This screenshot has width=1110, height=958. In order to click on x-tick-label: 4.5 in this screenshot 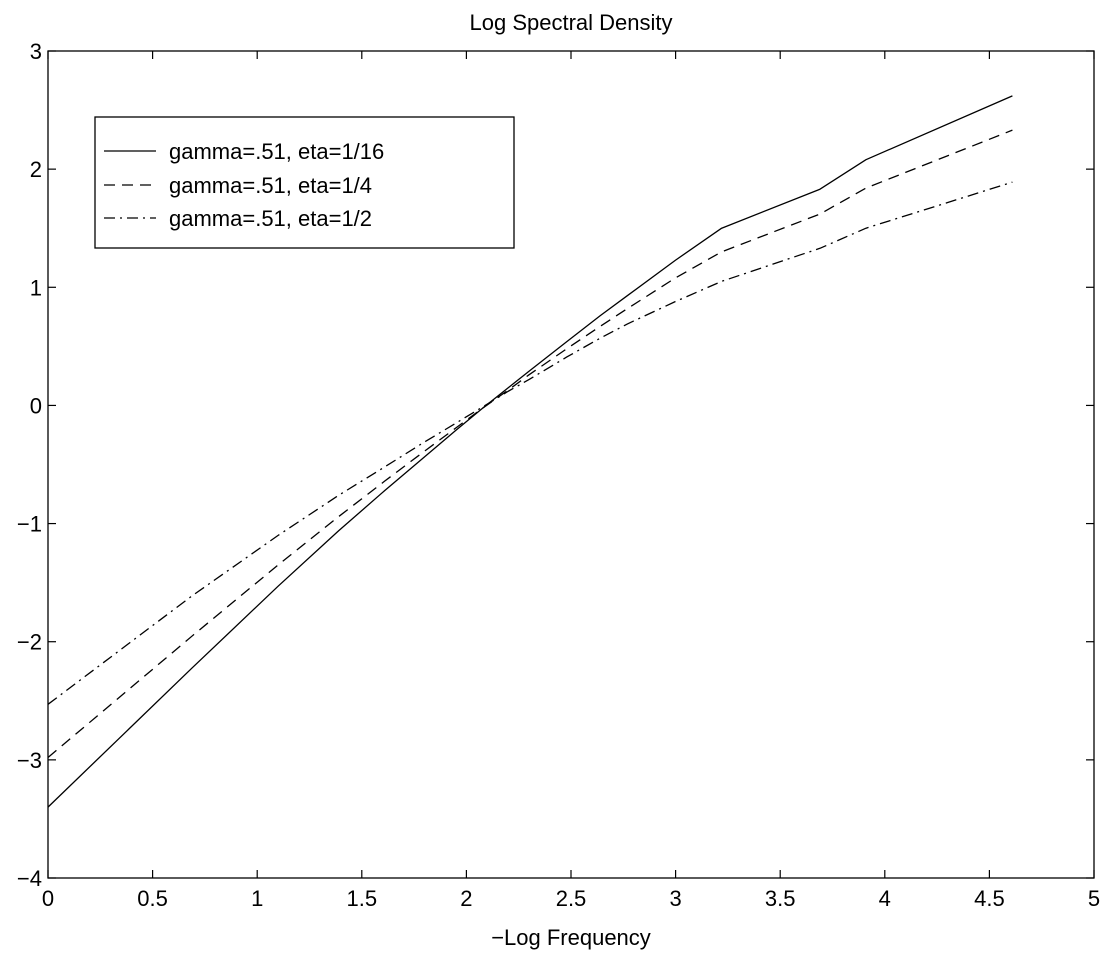, I will do `click(989, 898)`.